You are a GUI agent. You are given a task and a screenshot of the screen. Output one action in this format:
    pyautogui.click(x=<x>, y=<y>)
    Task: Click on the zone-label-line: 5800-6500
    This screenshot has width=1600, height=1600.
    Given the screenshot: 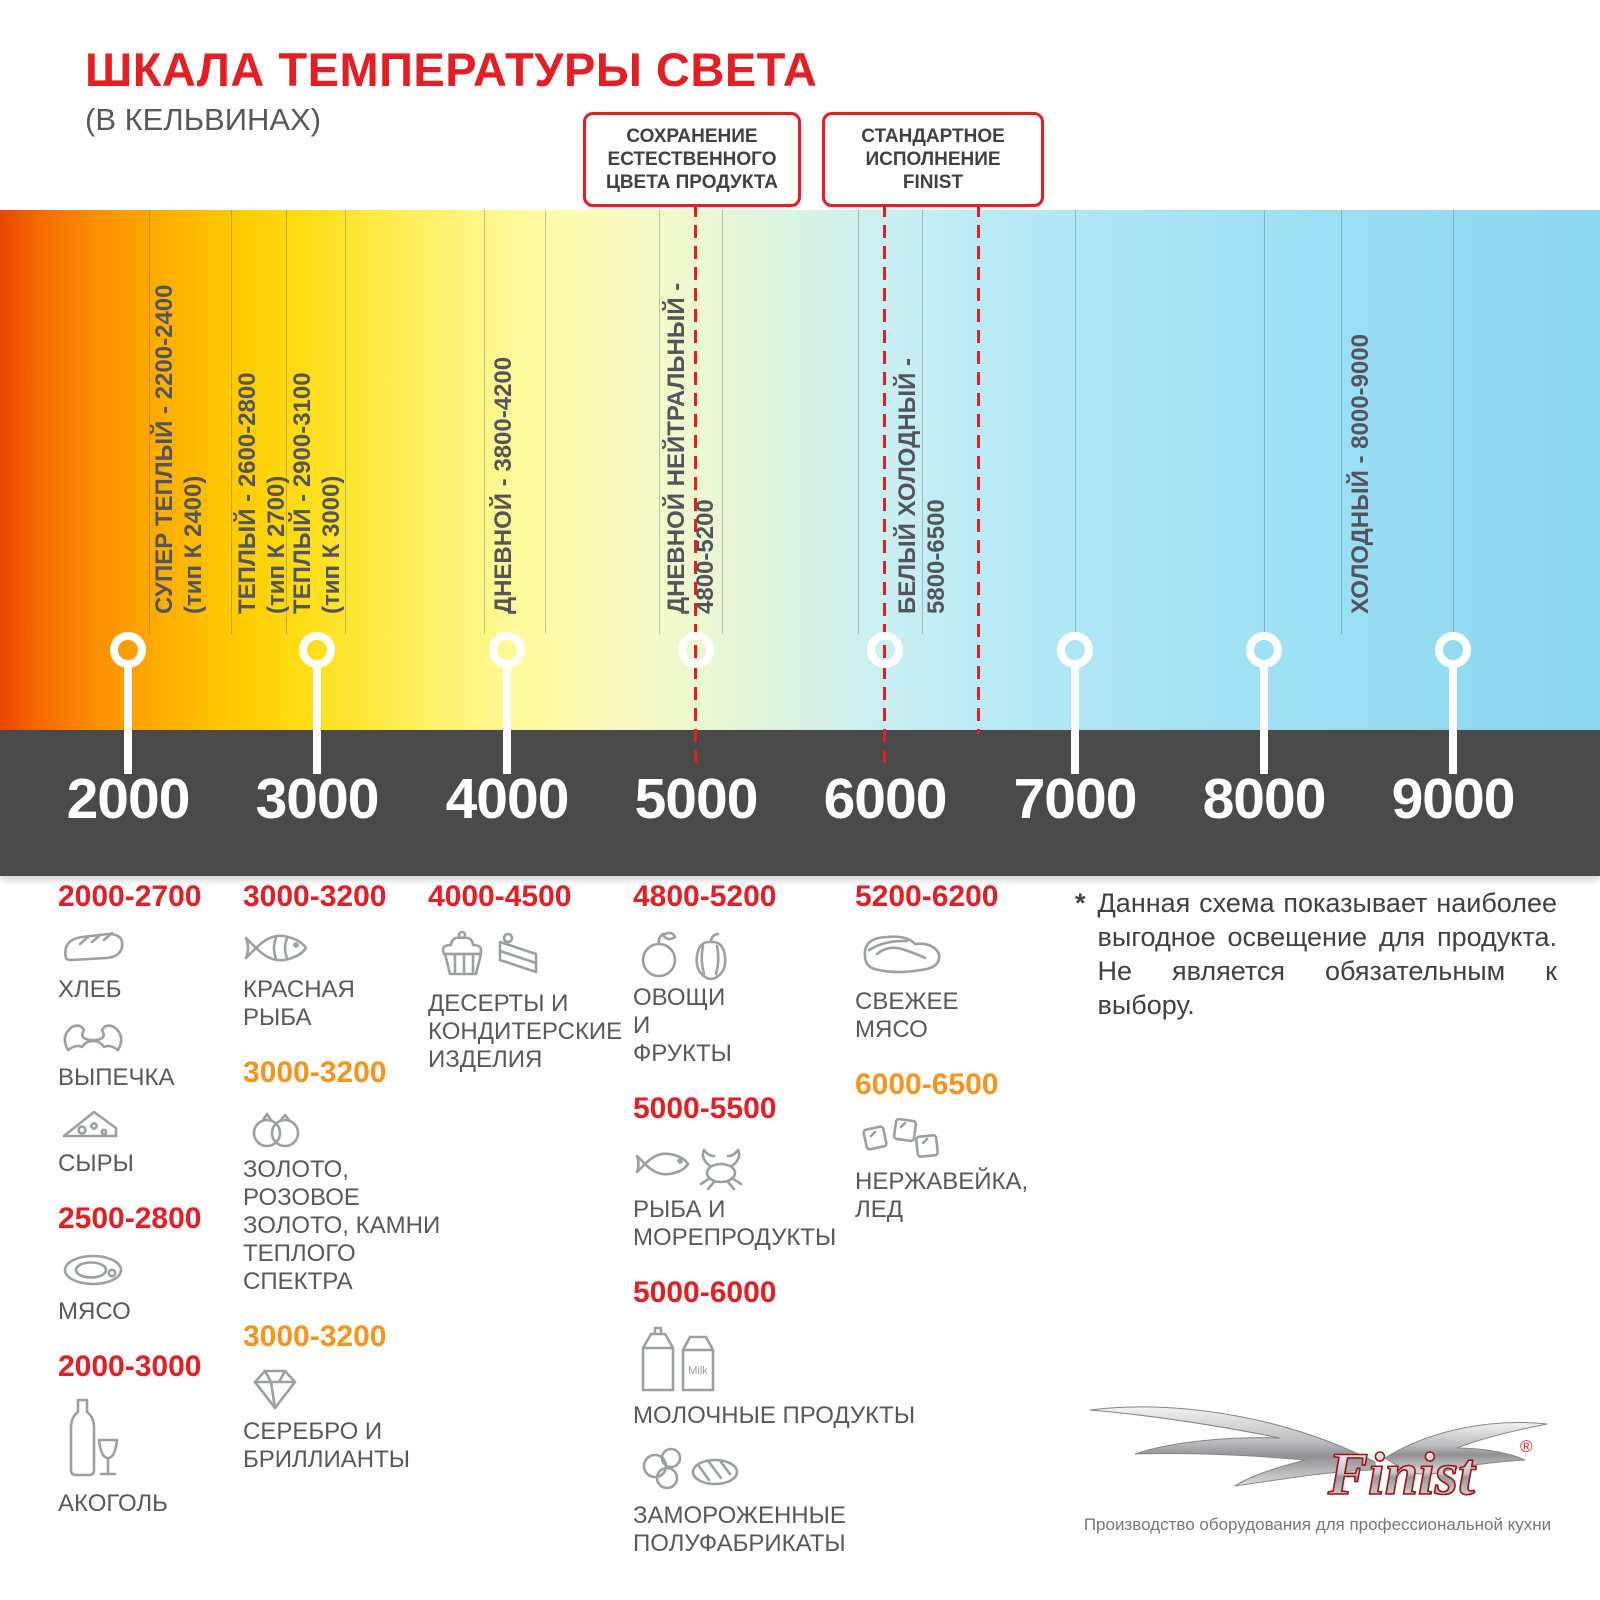 What is the action you would take?
    pyautogui.click(x=936, y=556)
    